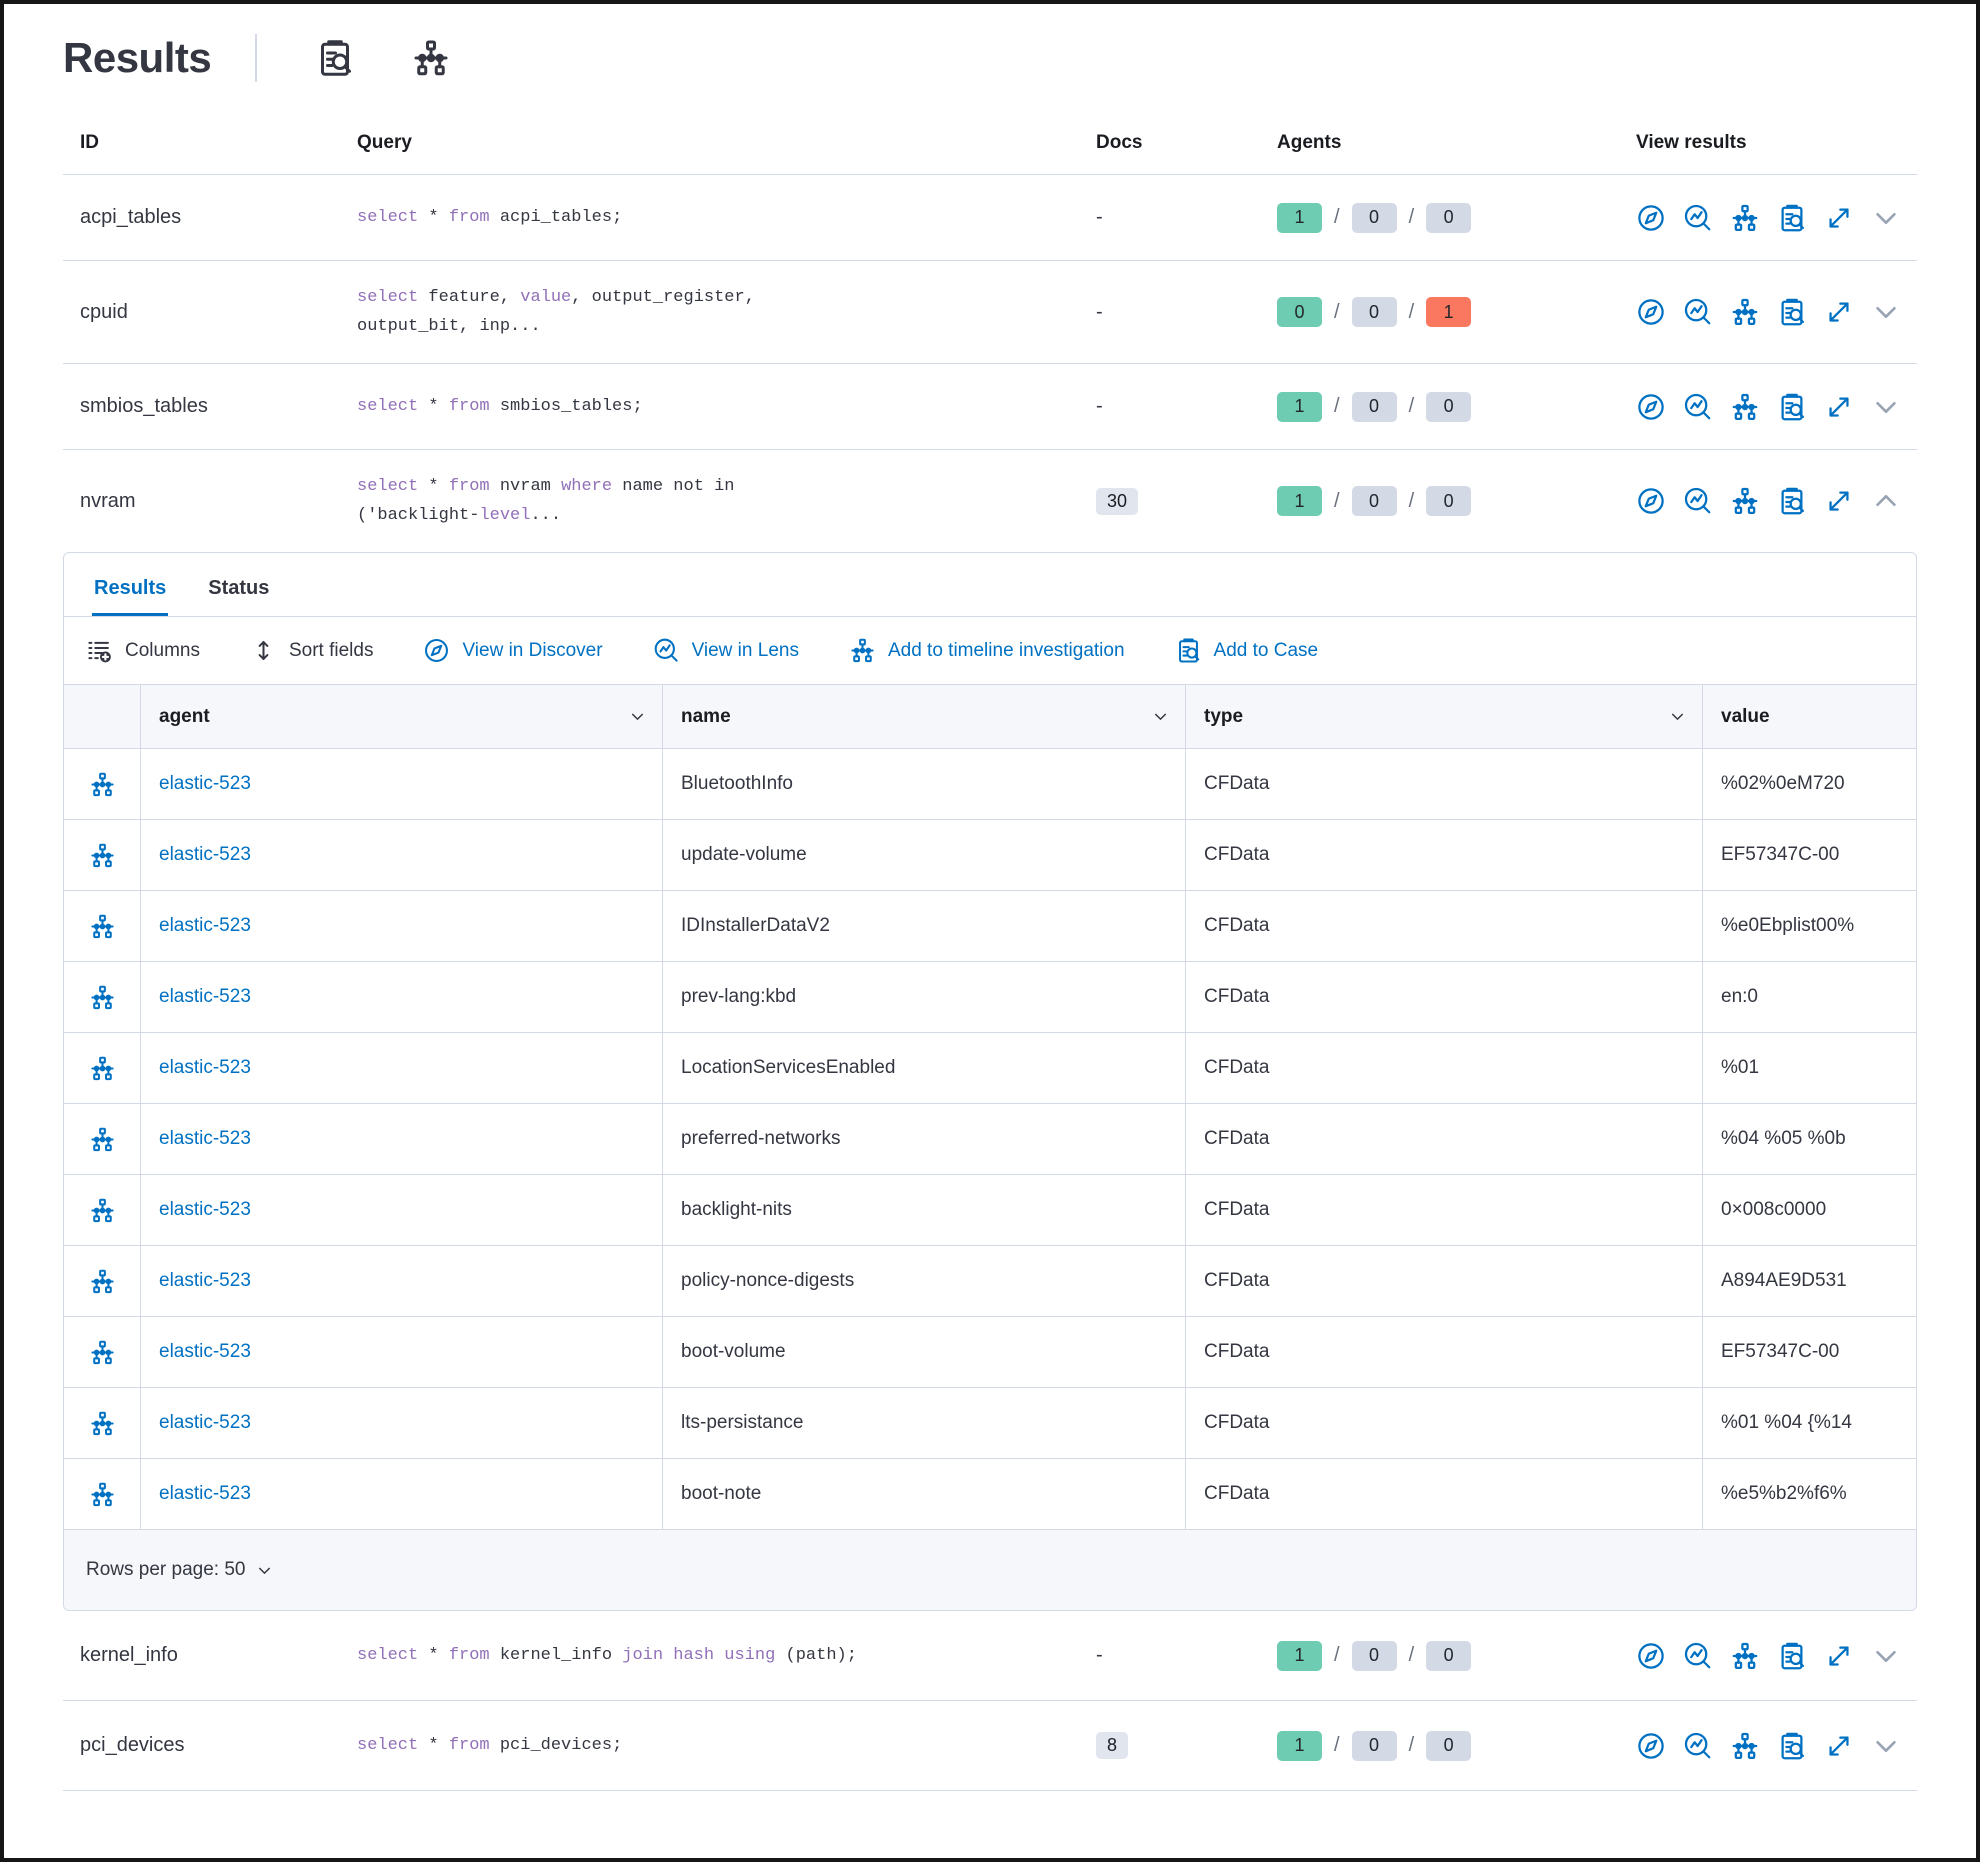 This screenshot has width=1980, height=1862. Describe the element at coordinates (924, 716) in the screenshot. I see `column-header-name: name` at that location.